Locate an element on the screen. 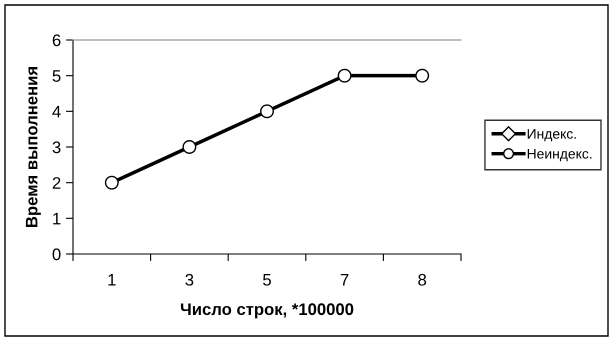 The width and height of the screenshot is (614, 341). y-tick-label: 0 is located at coordinates (56, 254).